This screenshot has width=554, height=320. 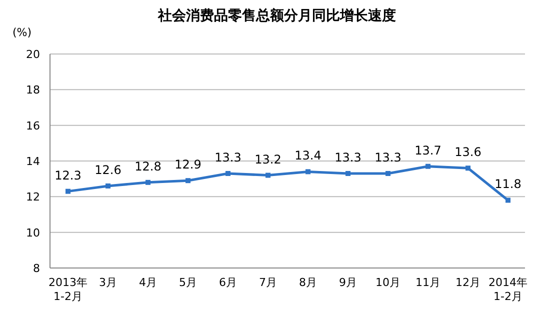 What do you see at coordinates (348, 282) in the screenshot?
I see `x-tick-label: 9月` at bounding box center [348, 282].